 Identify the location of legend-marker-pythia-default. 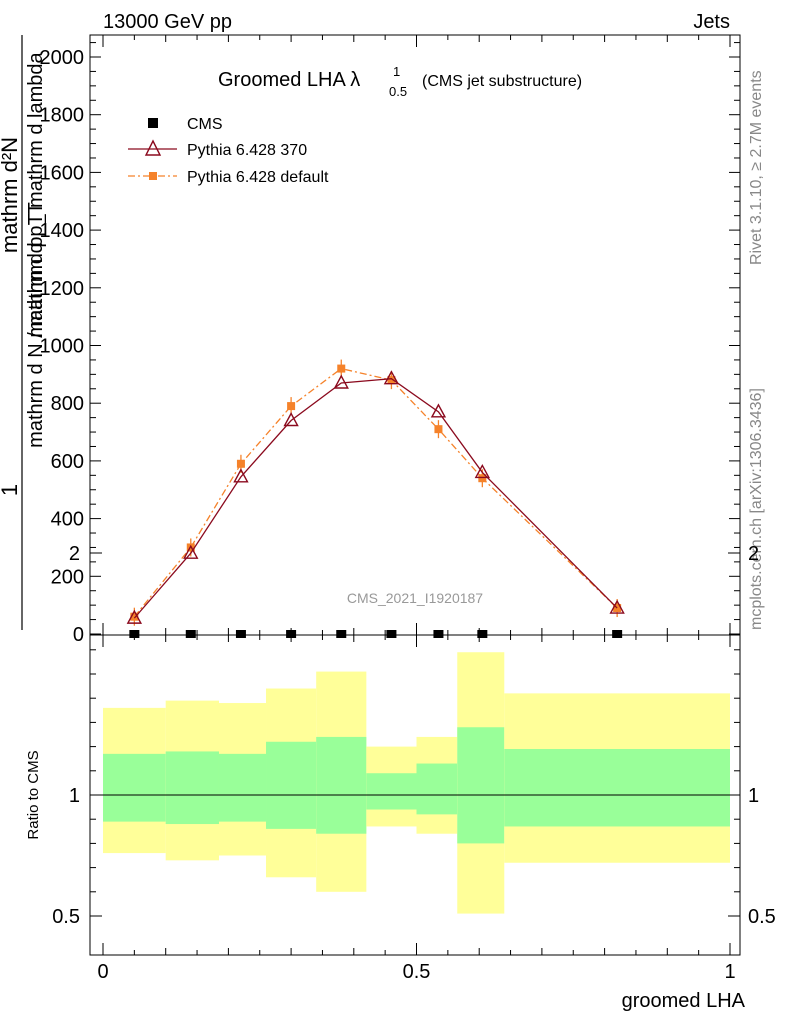
(153, 176).